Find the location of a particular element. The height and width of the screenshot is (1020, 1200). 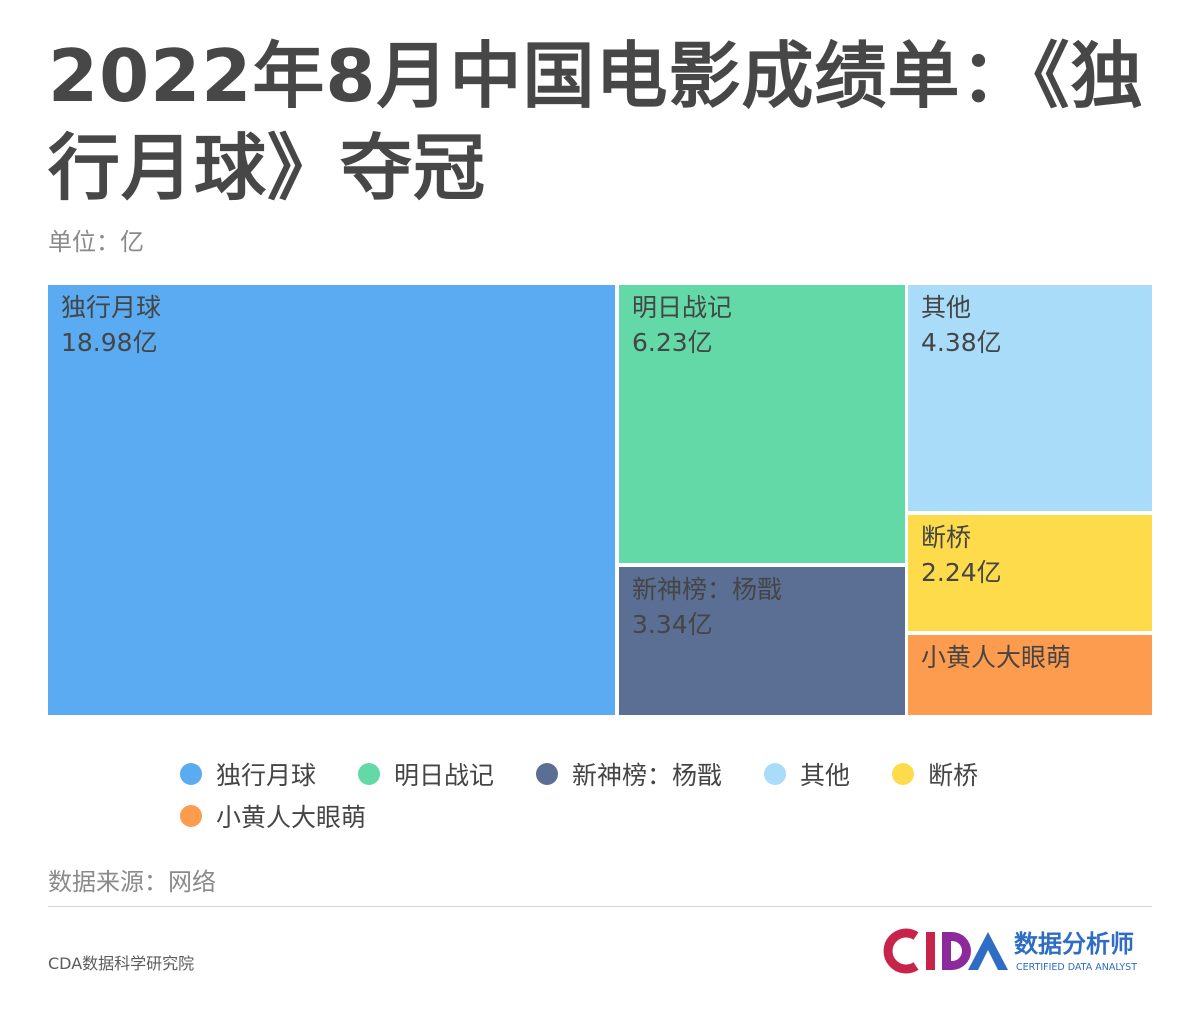

treemap-cell: 断桥 2.24亿 is located at coordinates (1030, 573).